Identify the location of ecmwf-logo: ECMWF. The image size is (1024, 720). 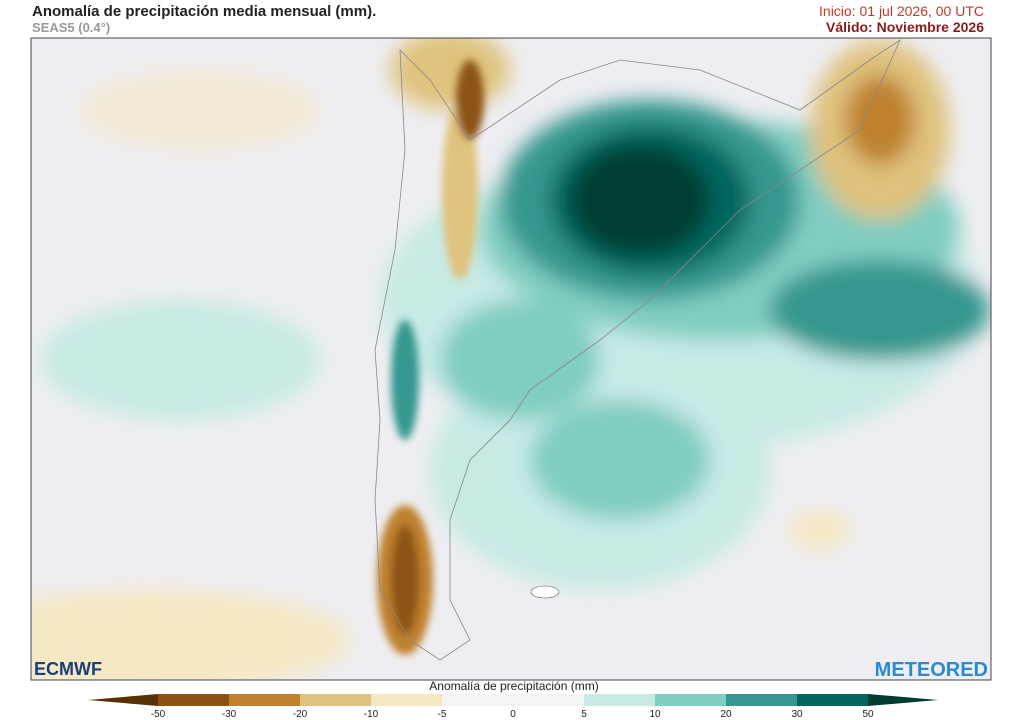
(68, 669).